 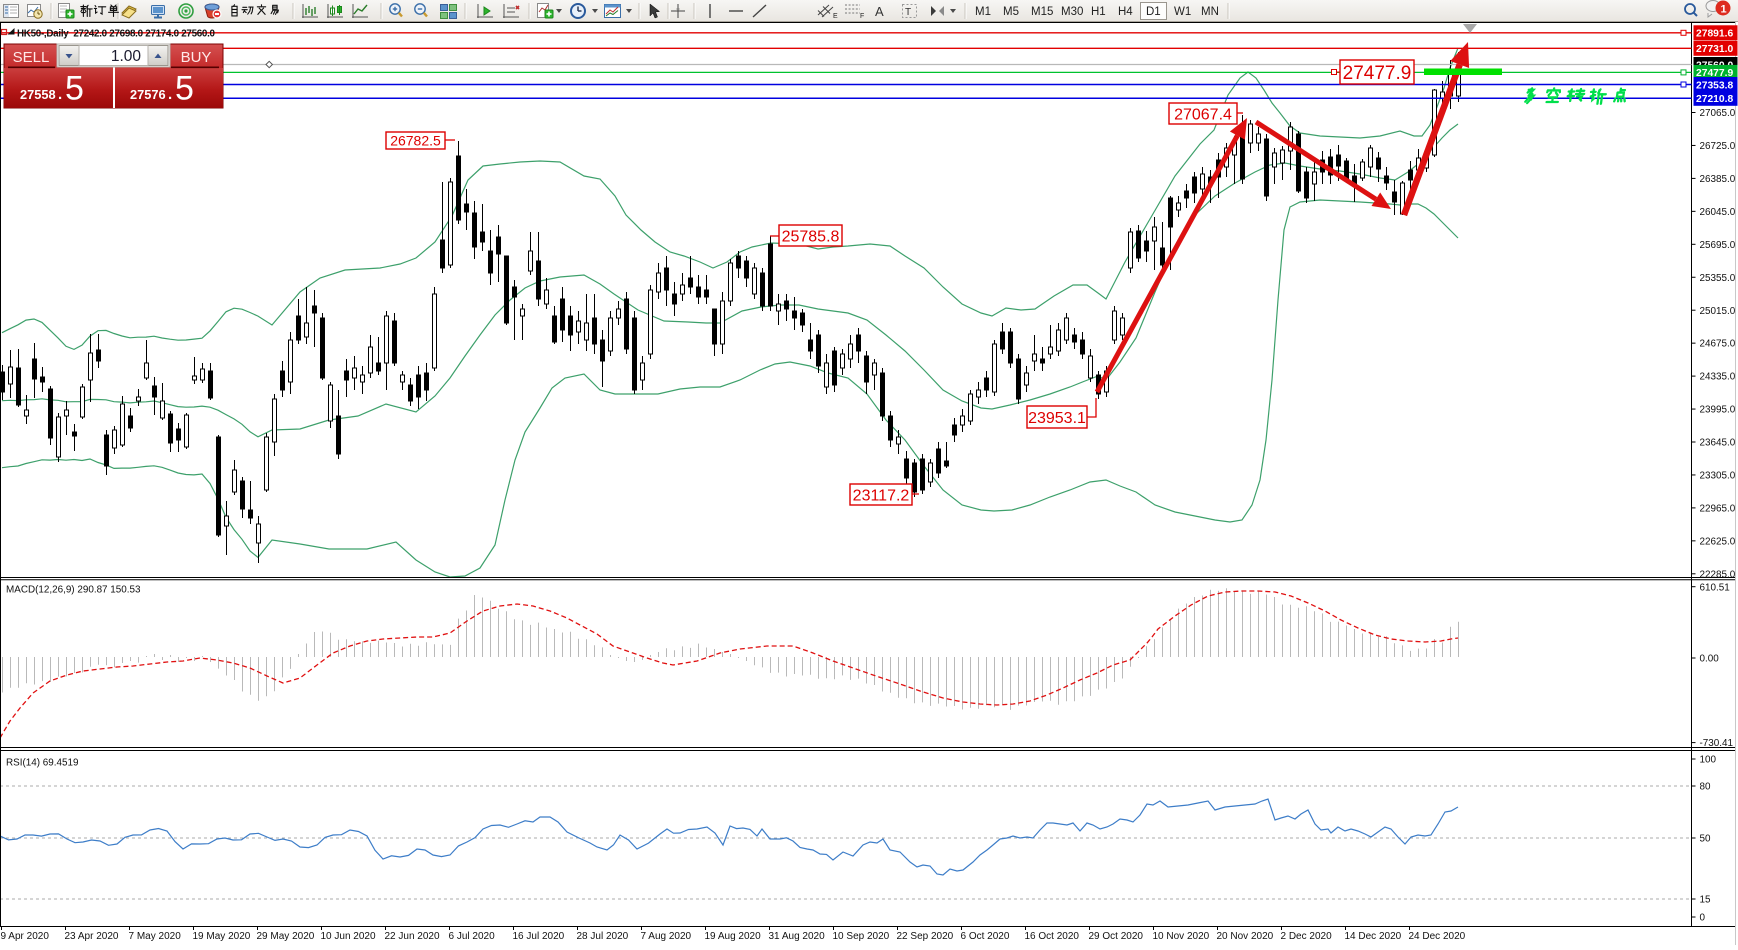 What do you see at coordinates (811, 236) in the screenshot?
I see `svg-text: 25785.8` at bounding box center [811, 236].